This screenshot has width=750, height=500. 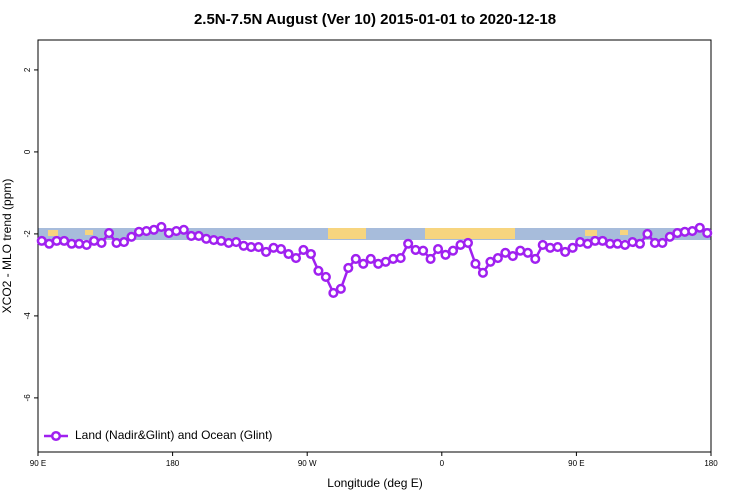 What do you see at coordinates (442, 463) in the screenshot?
I see `x-tick-label: 0` at bounding box center [442, 463].